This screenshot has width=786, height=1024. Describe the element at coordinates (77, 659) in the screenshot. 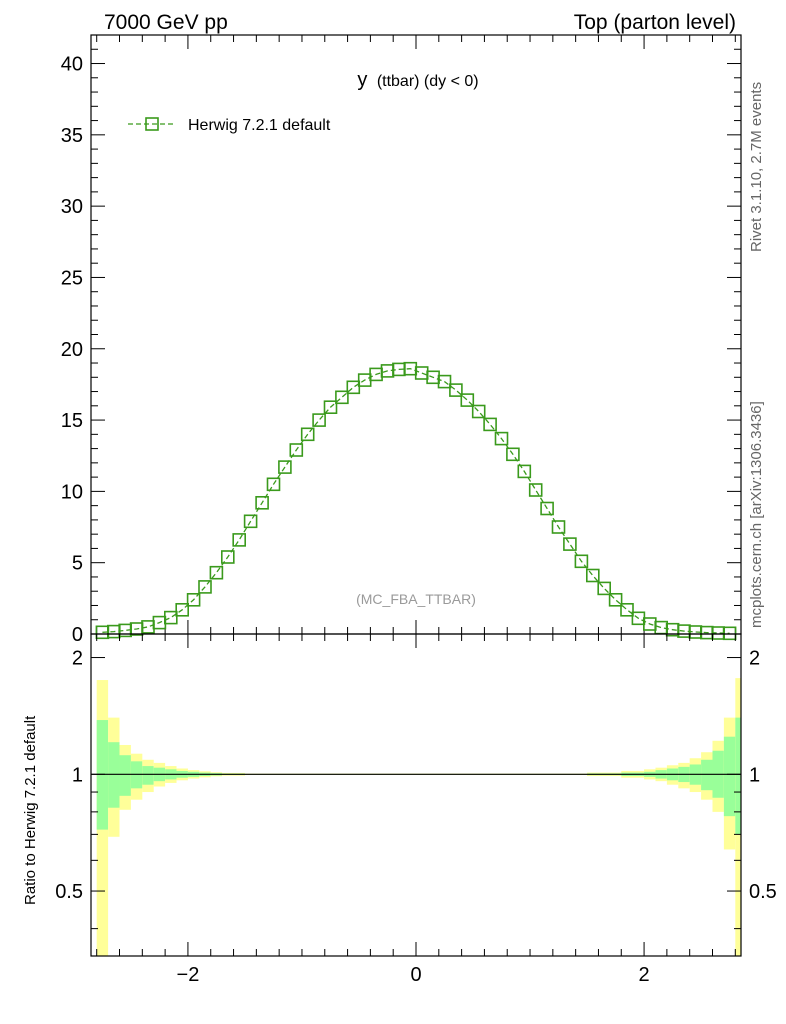

I see `ratio-y-tick-label: 2` at that location.